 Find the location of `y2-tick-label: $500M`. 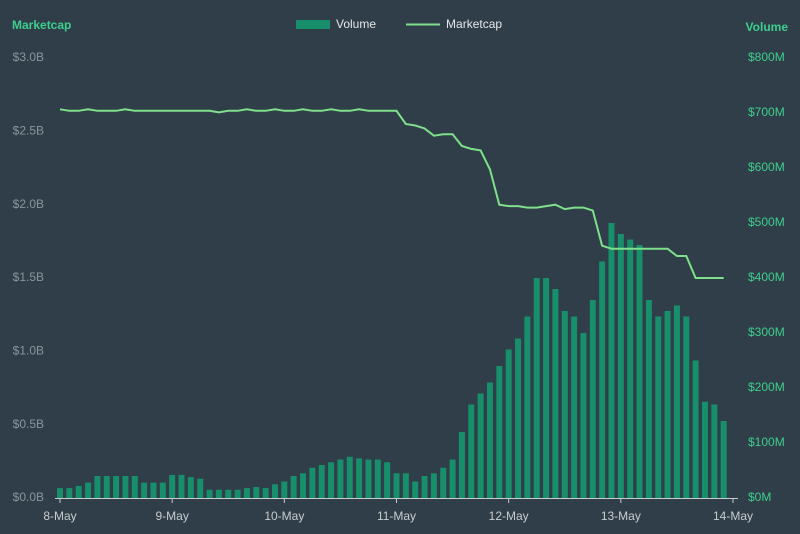

y2-tick-label: $500M is located at coordinates (766, 222).